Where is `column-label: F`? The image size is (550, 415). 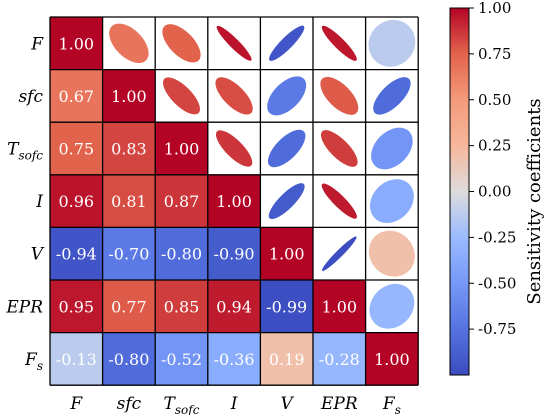
column-label: F is located at coordinates (76, 404).